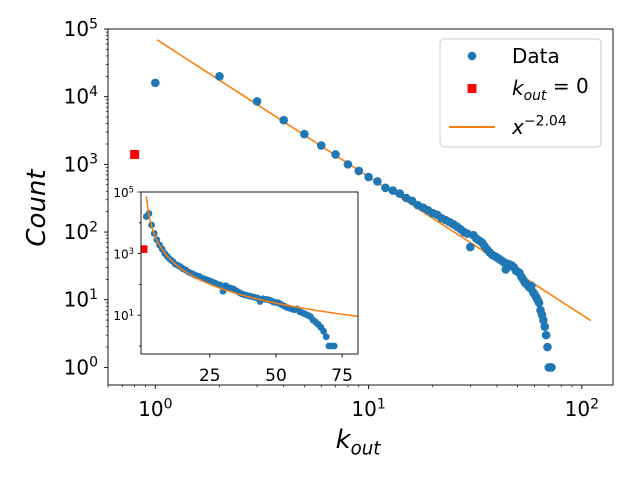 This screenshot has height=480, width=640. I want to click on inset-y-tick-label: 10³, so click(123, 254).